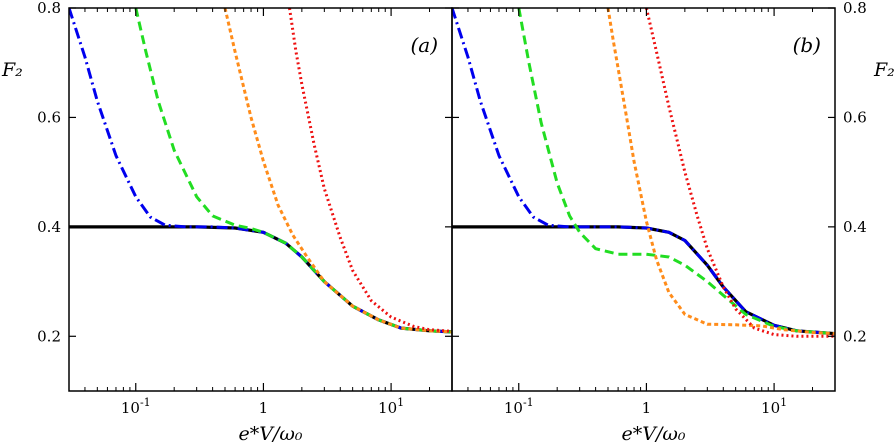 This screenshot has width=895, height=445. I want to click on panel-label: (a), so click(424, 45).